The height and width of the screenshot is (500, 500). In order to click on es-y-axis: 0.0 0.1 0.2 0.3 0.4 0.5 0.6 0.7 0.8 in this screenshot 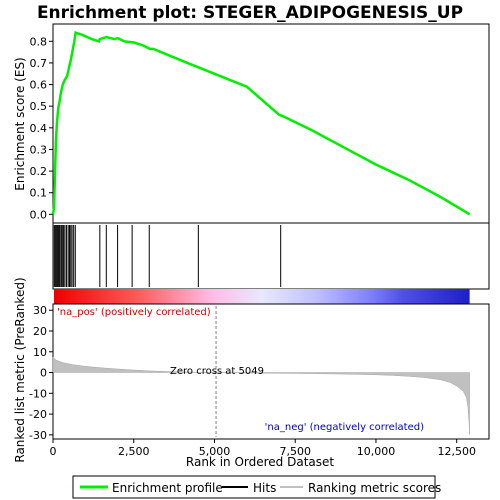, I will do `click(41, 128)`.